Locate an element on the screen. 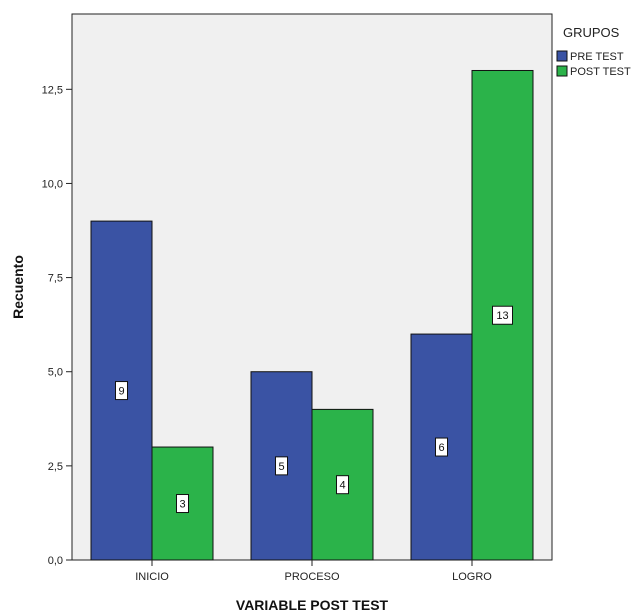 Image resolution: width=636 pixels, height=614 pixels. data-label: 9 is located at coordinates (121, 392).